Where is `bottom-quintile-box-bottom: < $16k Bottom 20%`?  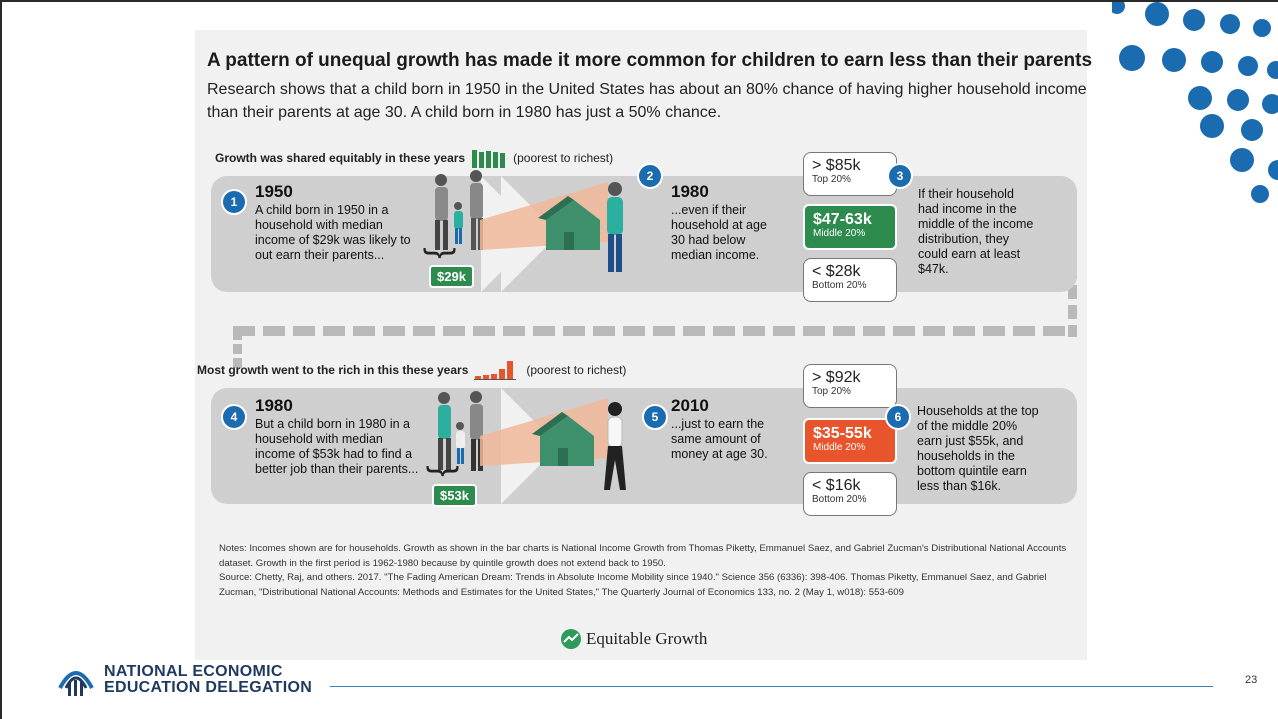
bottom-quintile-box-bottom: < $16k Bottom 20% is located at coordinates (850, 494).